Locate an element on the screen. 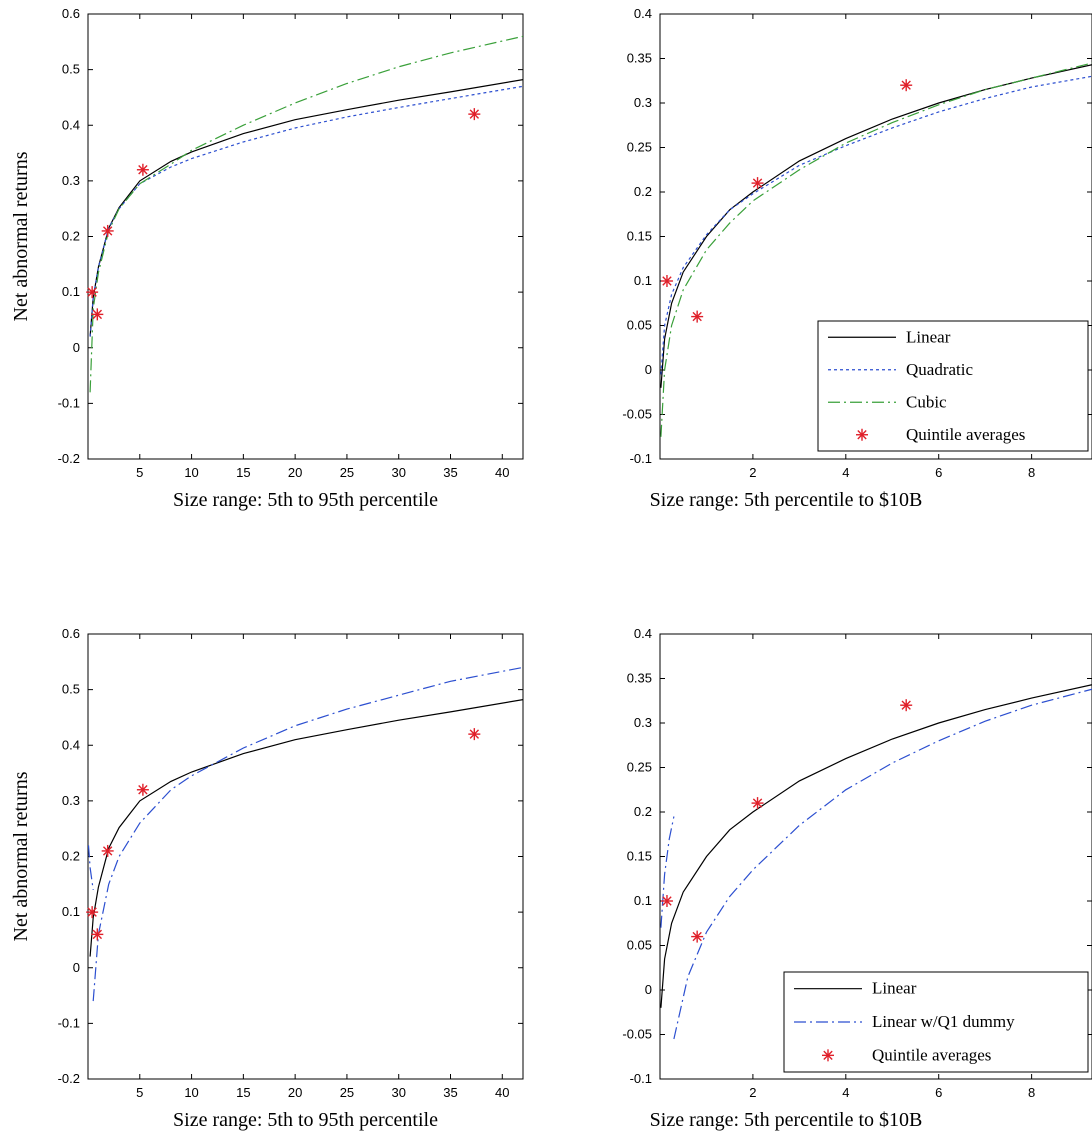 The image size is (1092, 1141). y-tick-label: 0.6 is located at coordinates (71, 633).